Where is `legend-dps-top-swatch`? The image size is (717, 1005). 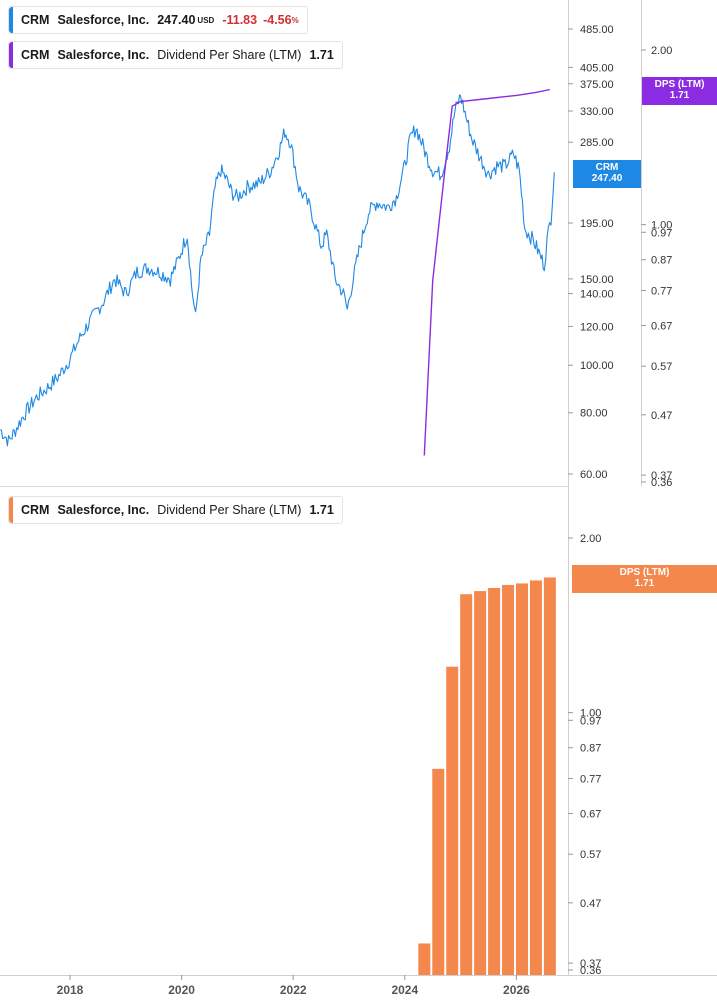
legend-dps-top-swatch is located at coordinates (11, 55).